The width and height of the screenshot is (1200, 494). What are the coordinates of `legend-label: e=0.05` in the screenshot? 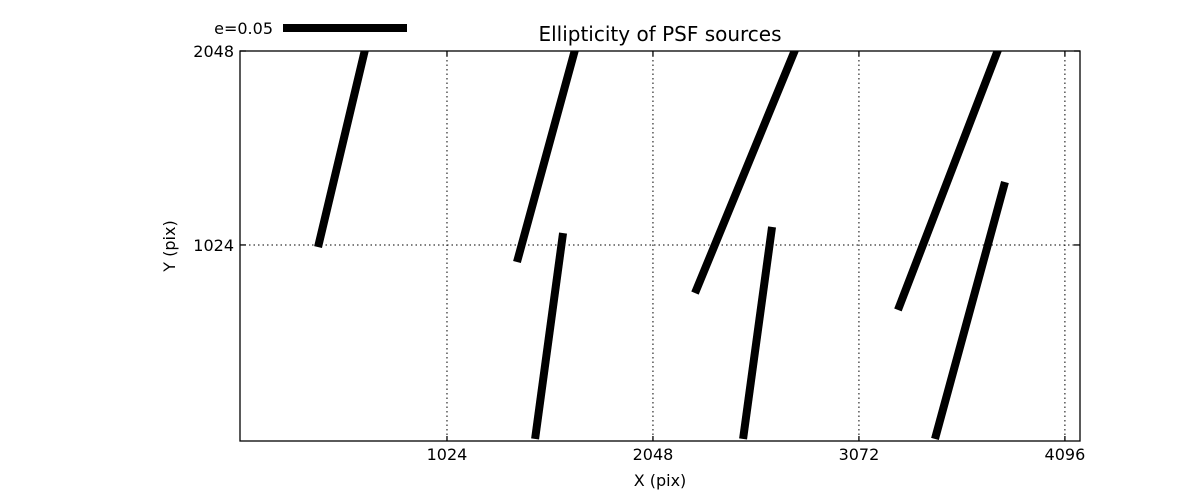 It's located at (243, 28).